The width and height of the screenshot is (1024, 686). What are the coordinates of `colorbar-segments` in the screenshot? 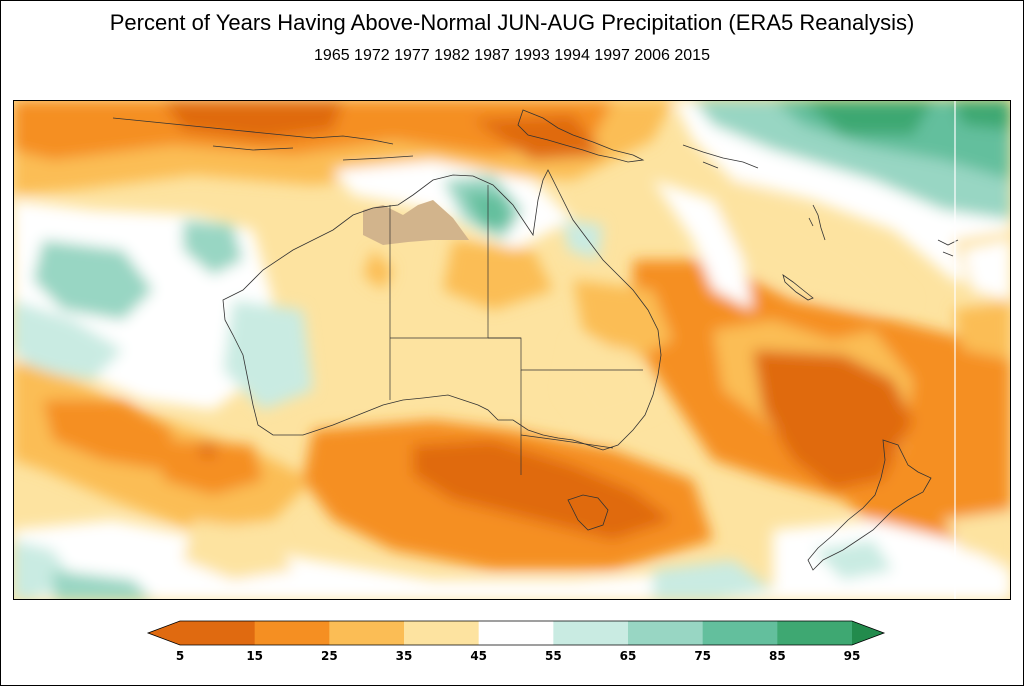 It's located at (516, 633).